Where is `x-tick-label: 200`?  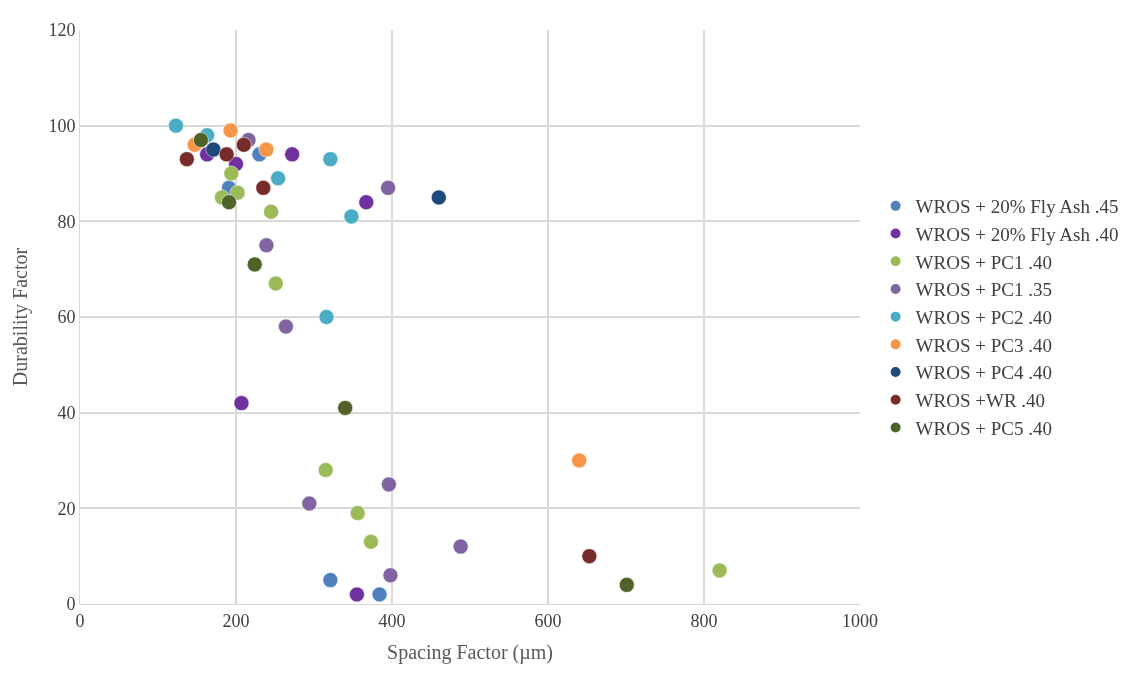
x-tick-label: 200 is located at coordinates (236, 620).